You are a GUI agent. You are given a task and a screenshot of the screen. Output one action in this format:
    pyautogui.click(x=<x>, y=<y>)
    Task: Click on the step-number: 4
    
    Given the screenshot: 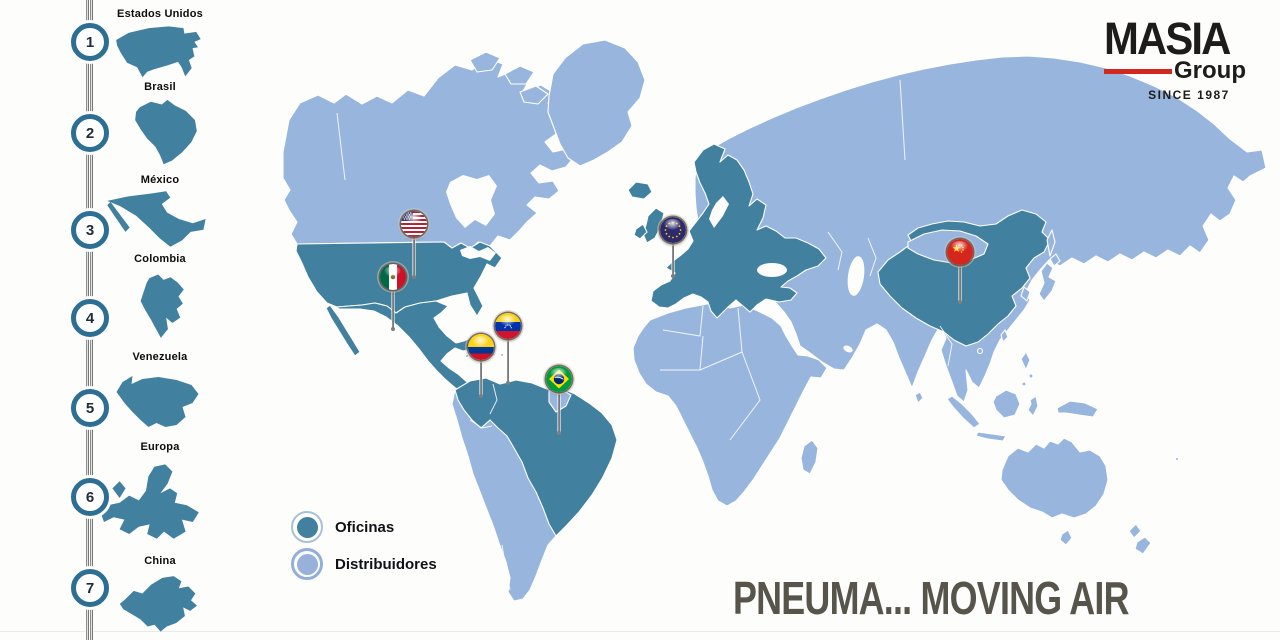 What is the action you would take?
    pyautogui.click(x=90, y=318)
    